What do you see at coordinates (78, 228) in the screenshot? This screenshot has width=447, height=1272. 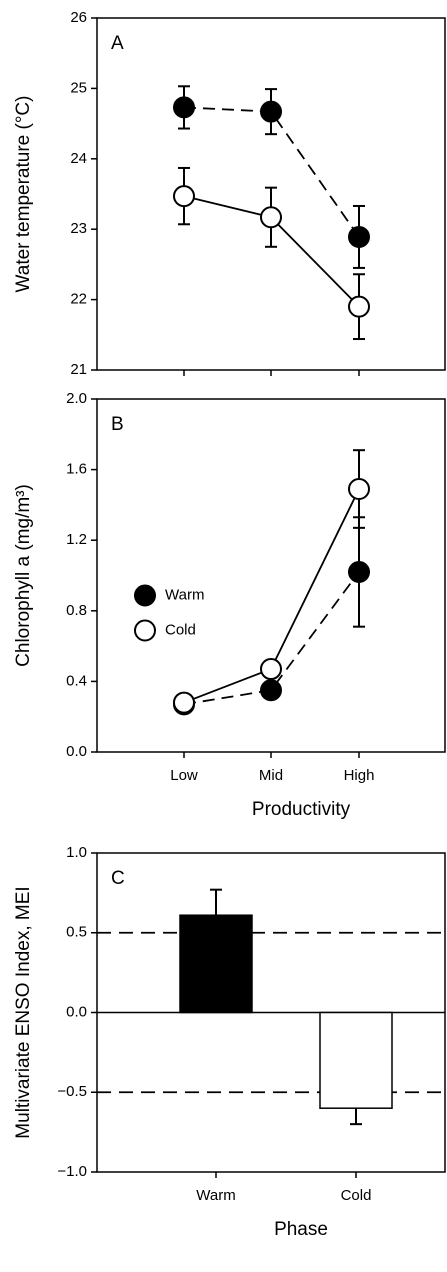 I see `y-tick-label: 23` at bounding box center [78, 228].